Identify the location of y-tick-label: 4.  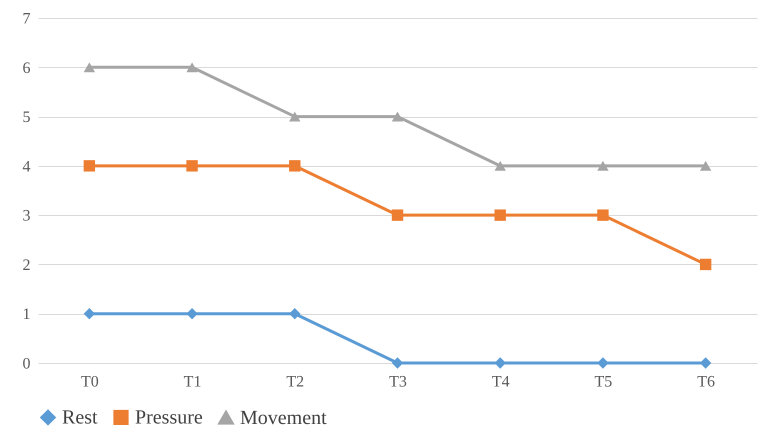
(26, 167).